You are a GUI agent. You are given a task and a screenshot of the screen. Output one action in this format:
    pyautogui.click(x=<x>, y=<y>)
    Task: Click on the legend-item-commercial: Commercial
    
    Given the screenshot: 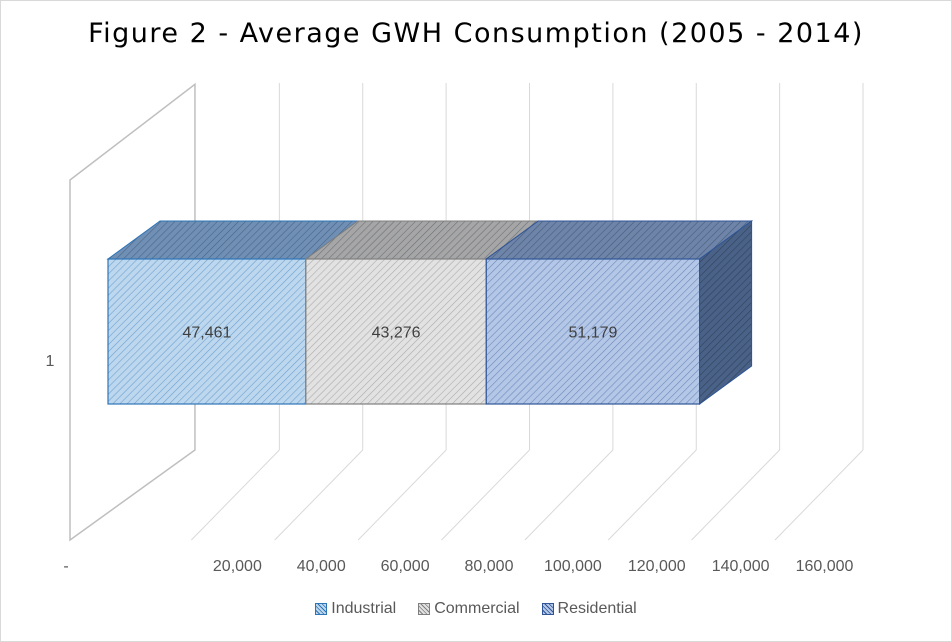 What is the action you would take?
    pyautogui.click(x=469, y=609)
    